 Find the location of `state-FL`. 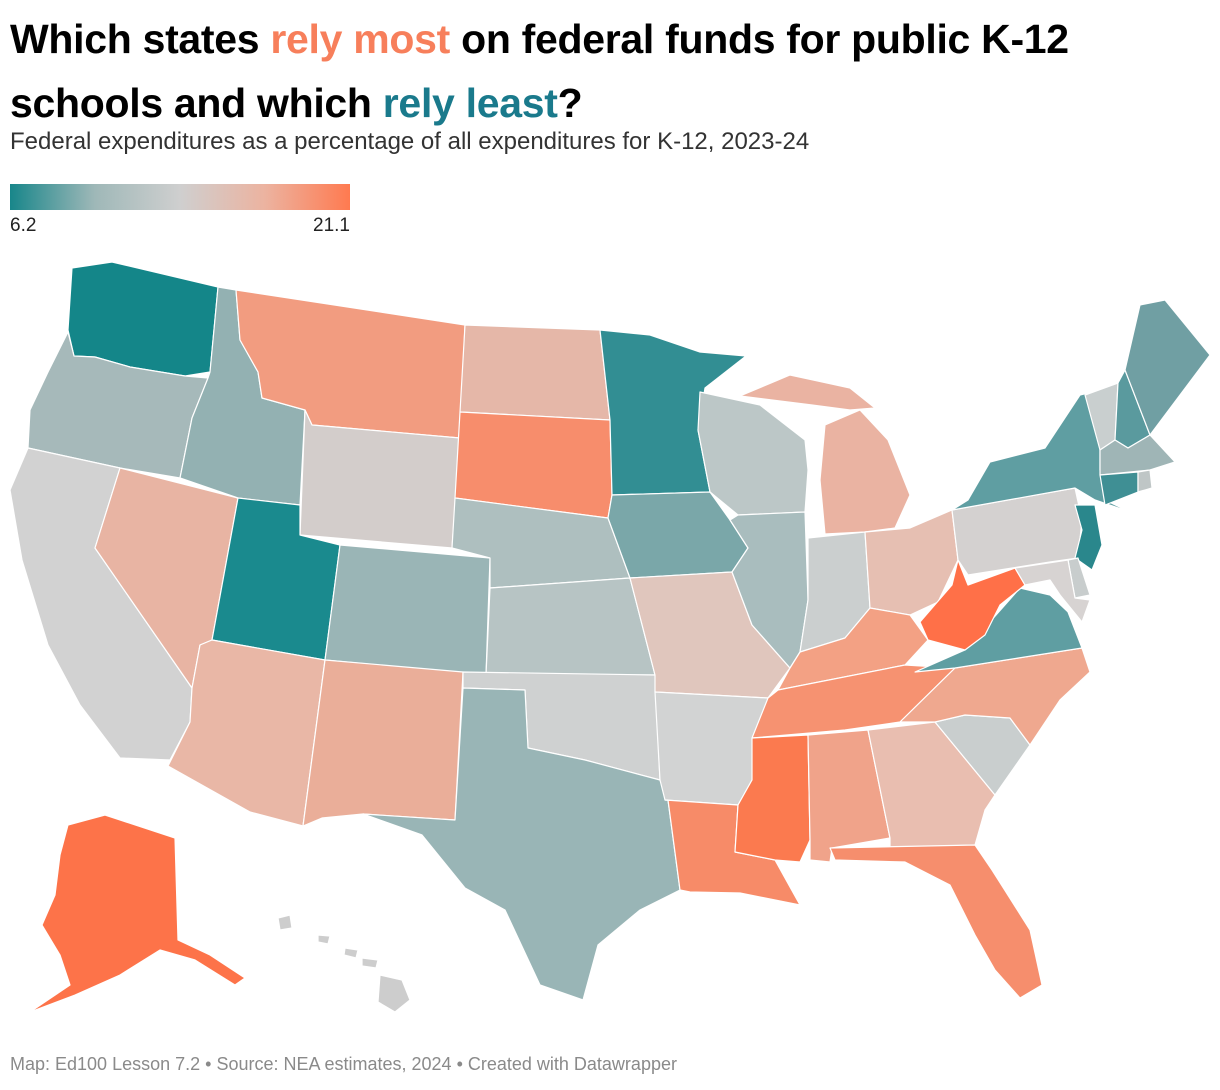

state-FL is located at coordinates (936, 921).